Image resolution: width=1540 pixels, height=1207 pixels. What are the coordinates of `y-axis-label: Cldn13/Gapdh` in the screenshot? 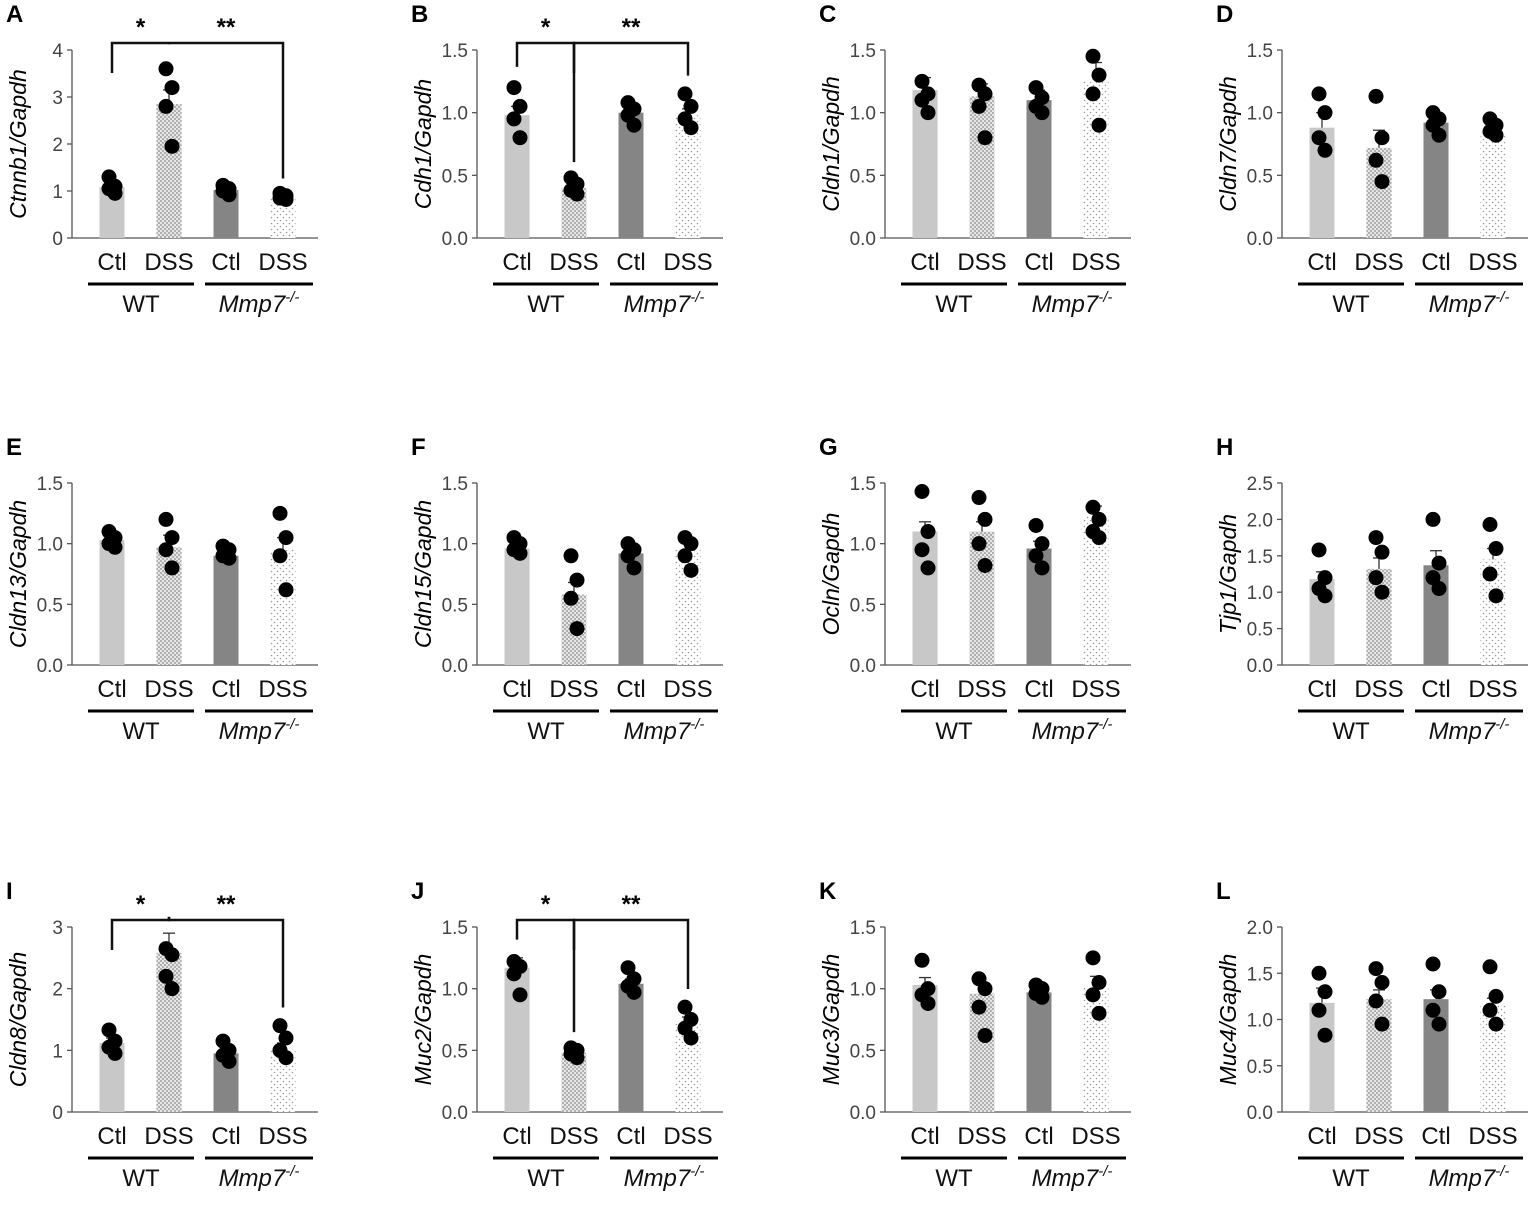 It's located at (18, 574).